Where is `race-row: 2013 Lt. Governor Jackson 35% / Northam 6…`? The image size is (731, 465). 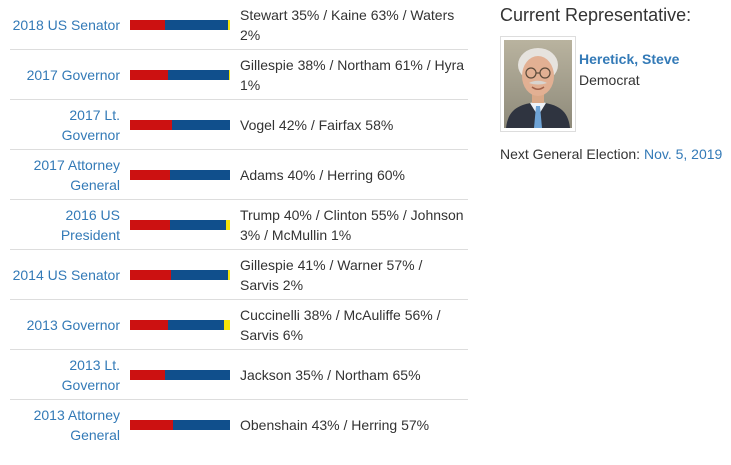 race-row: 2013 Lt. Governor Jackson 35% / Northam 6… is located at coordinates (239, 375).